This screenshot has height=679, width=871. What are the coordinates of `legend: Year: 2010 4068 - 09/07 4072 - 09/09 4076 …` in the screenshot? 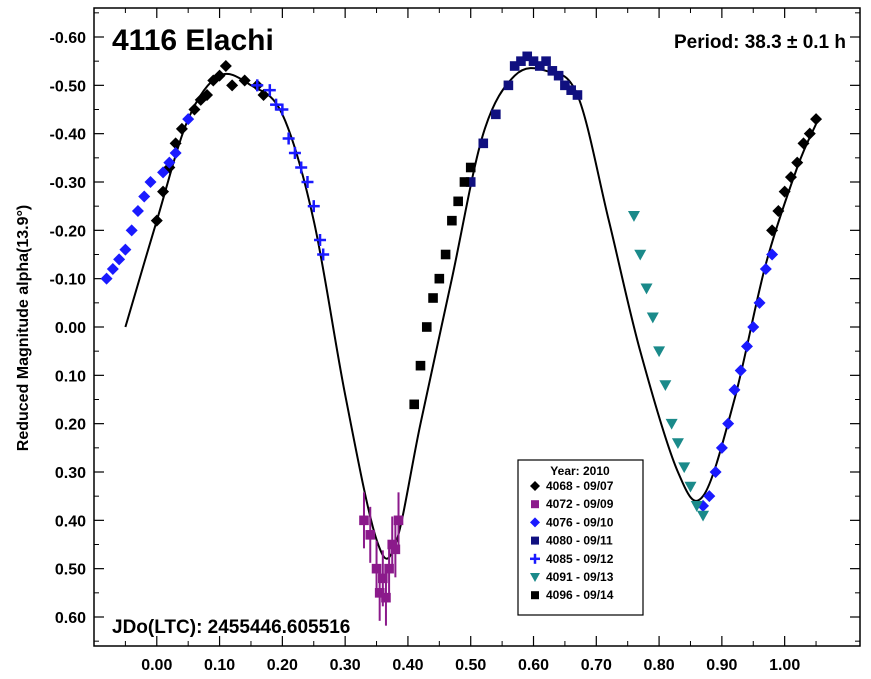 It's located at (580, 537).